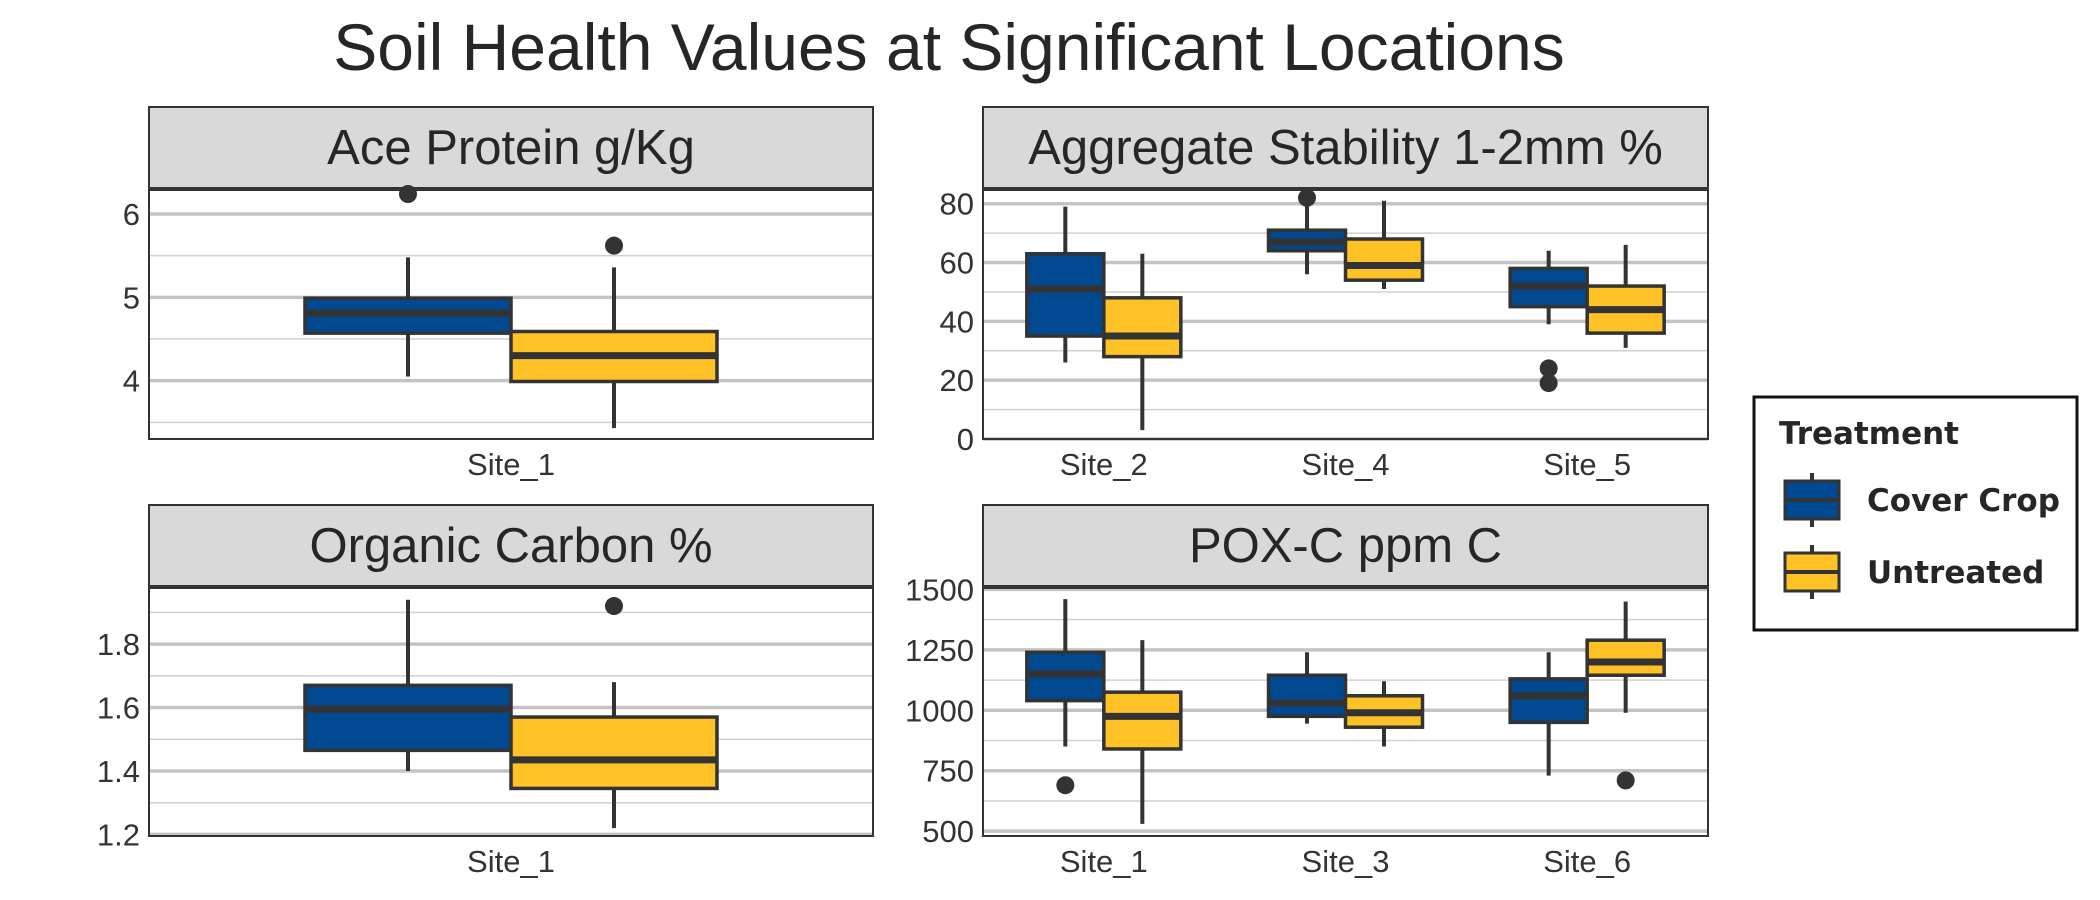 The width and height of the screenshot is (2100, 900). I want to click on x-tick-label: Site_4, so click(1346, 464).